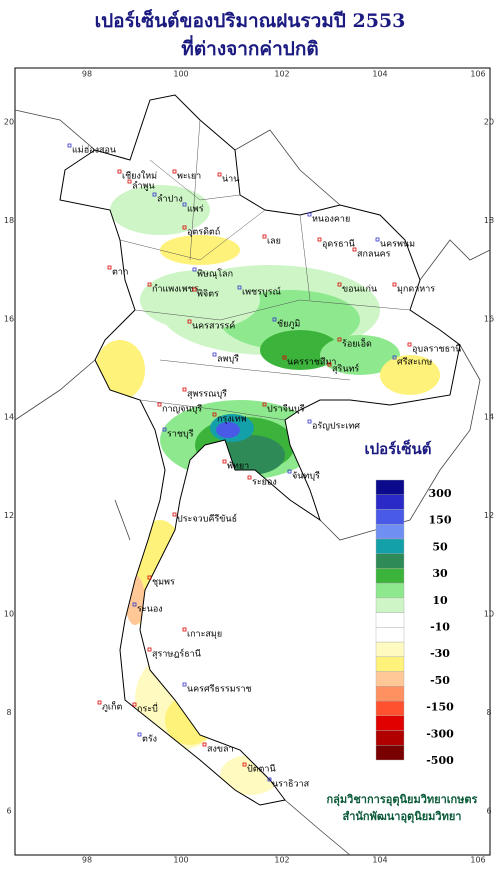  What do you see at coordinates (208, 294) in the screenshot?
I see `province-label: พิจิตร` at bounding box center [208, 294].